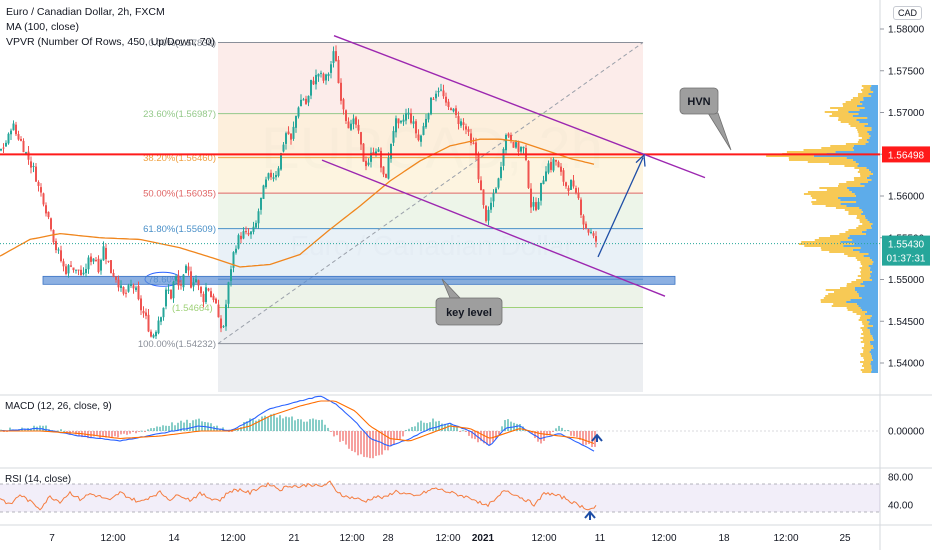 The height and width of the screenshot is (550, 932). What do you see at coordinates (597, 437) in the screenshot?
I see `macd-up-arrow` at bounding box center [597, 437].